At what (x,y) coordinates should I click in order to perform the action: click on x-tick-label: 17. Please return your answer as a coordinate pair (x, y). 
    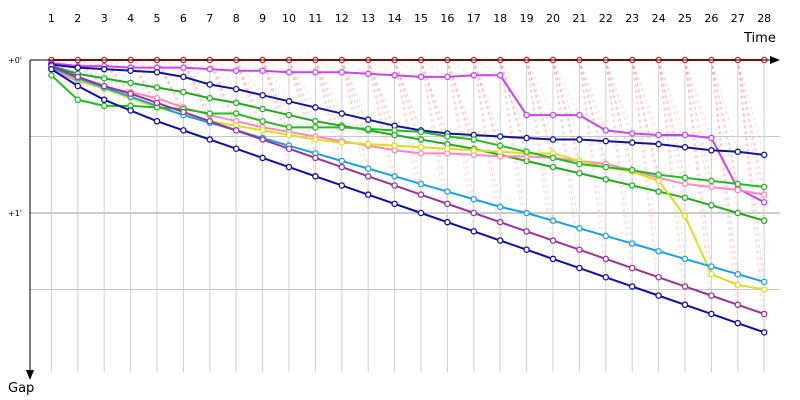
    Looking at the image, I should click on (474, 18).